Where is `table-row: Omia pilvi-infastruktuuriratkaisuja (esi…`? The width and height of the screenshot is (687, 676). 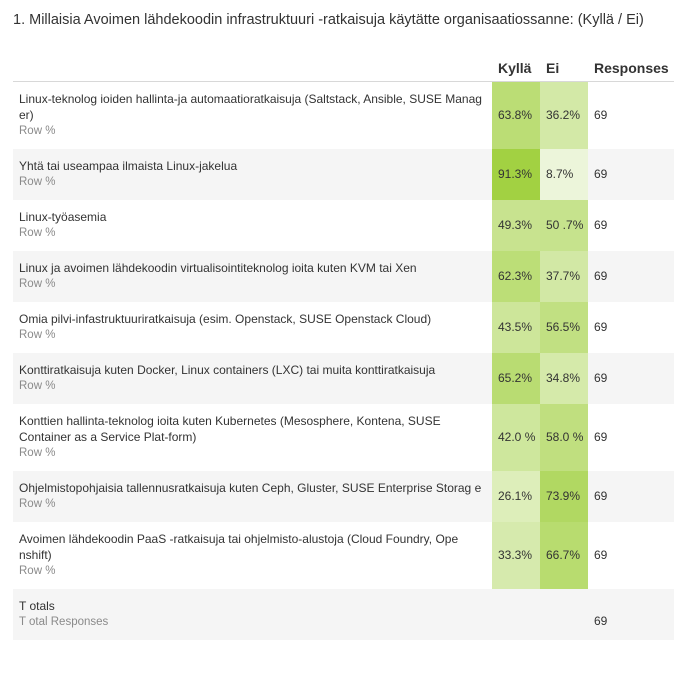 table-row: Omia pilvi-infastruktuuriratkaisuja (esi… is located at coordinates (343, 327).